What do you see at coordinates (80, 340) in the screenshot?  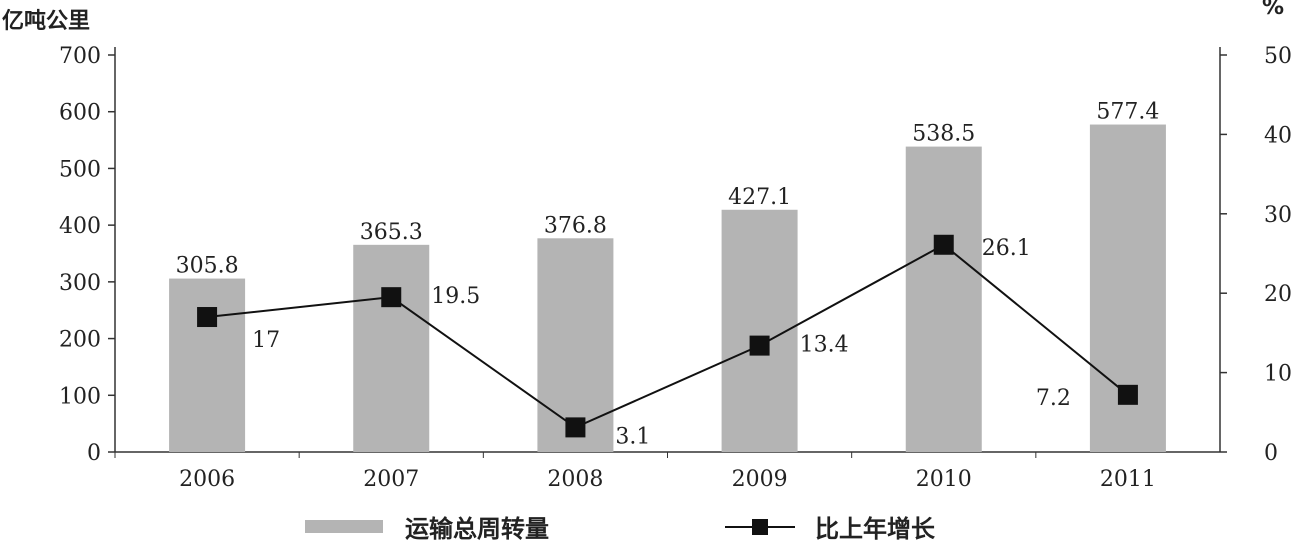 I see `left-tick-label: 200` at bounding box center [80, 340].